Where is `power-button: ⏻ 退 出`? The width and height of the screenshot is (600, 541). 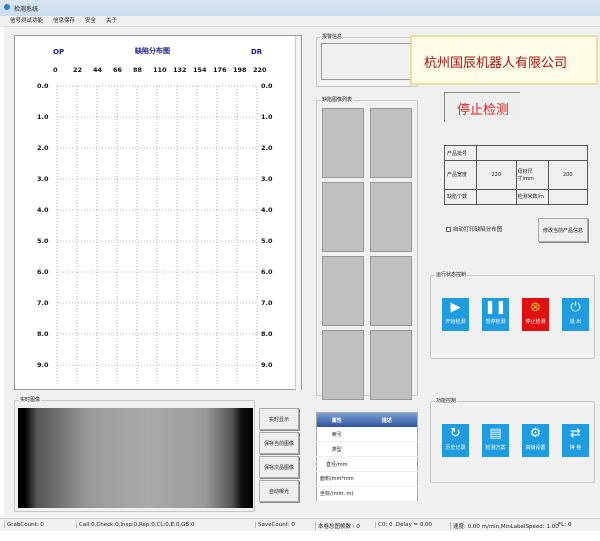
power-button: ⏻ 退 出 is located at coordinates (575, 314).